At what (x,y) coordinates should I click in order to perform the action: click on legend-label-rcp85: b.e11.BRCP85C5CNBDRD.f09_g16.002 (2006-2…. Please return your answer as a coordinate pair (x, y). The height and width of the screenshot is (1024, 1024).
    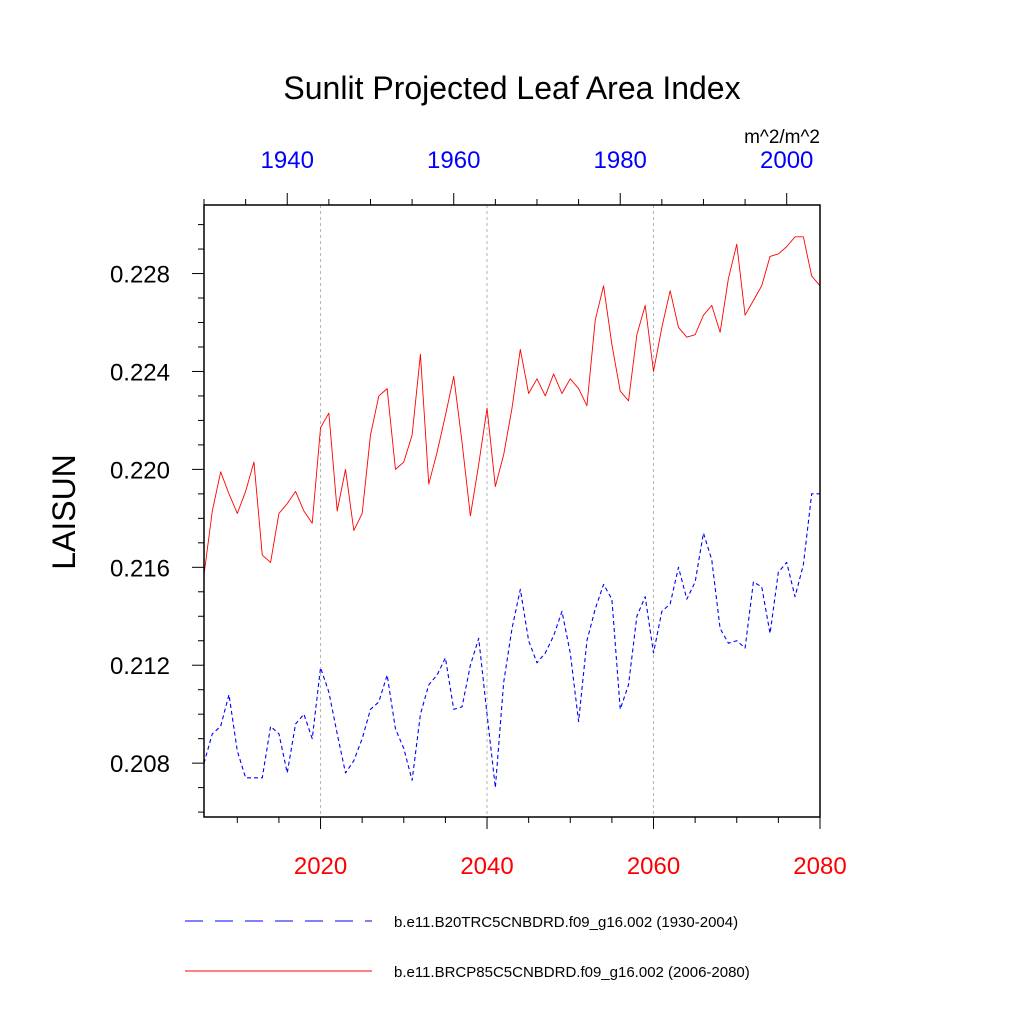
    Looking at the image, I should click on (572, 972).